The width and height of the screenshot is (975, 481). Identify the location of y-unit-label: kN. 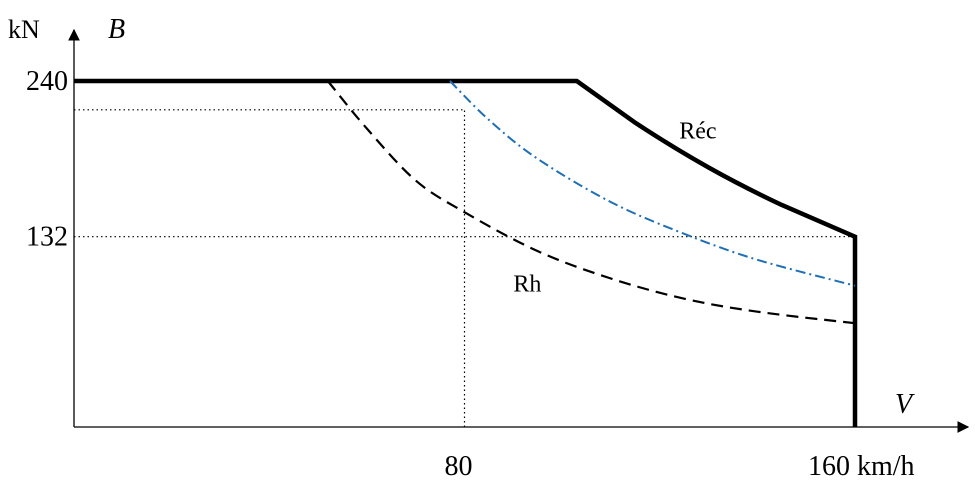
(24, 29).